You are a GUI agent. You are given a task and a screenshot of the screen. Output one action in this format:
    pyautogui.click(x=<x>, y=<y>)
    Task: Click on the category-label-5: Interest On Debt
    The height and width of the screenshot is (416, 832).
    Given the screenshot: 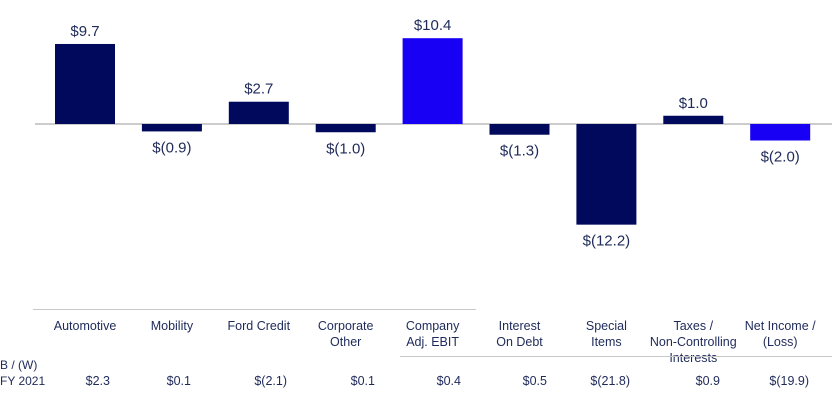 What is the action you would take?
    pyautogui.click(x=519, y=334)
    